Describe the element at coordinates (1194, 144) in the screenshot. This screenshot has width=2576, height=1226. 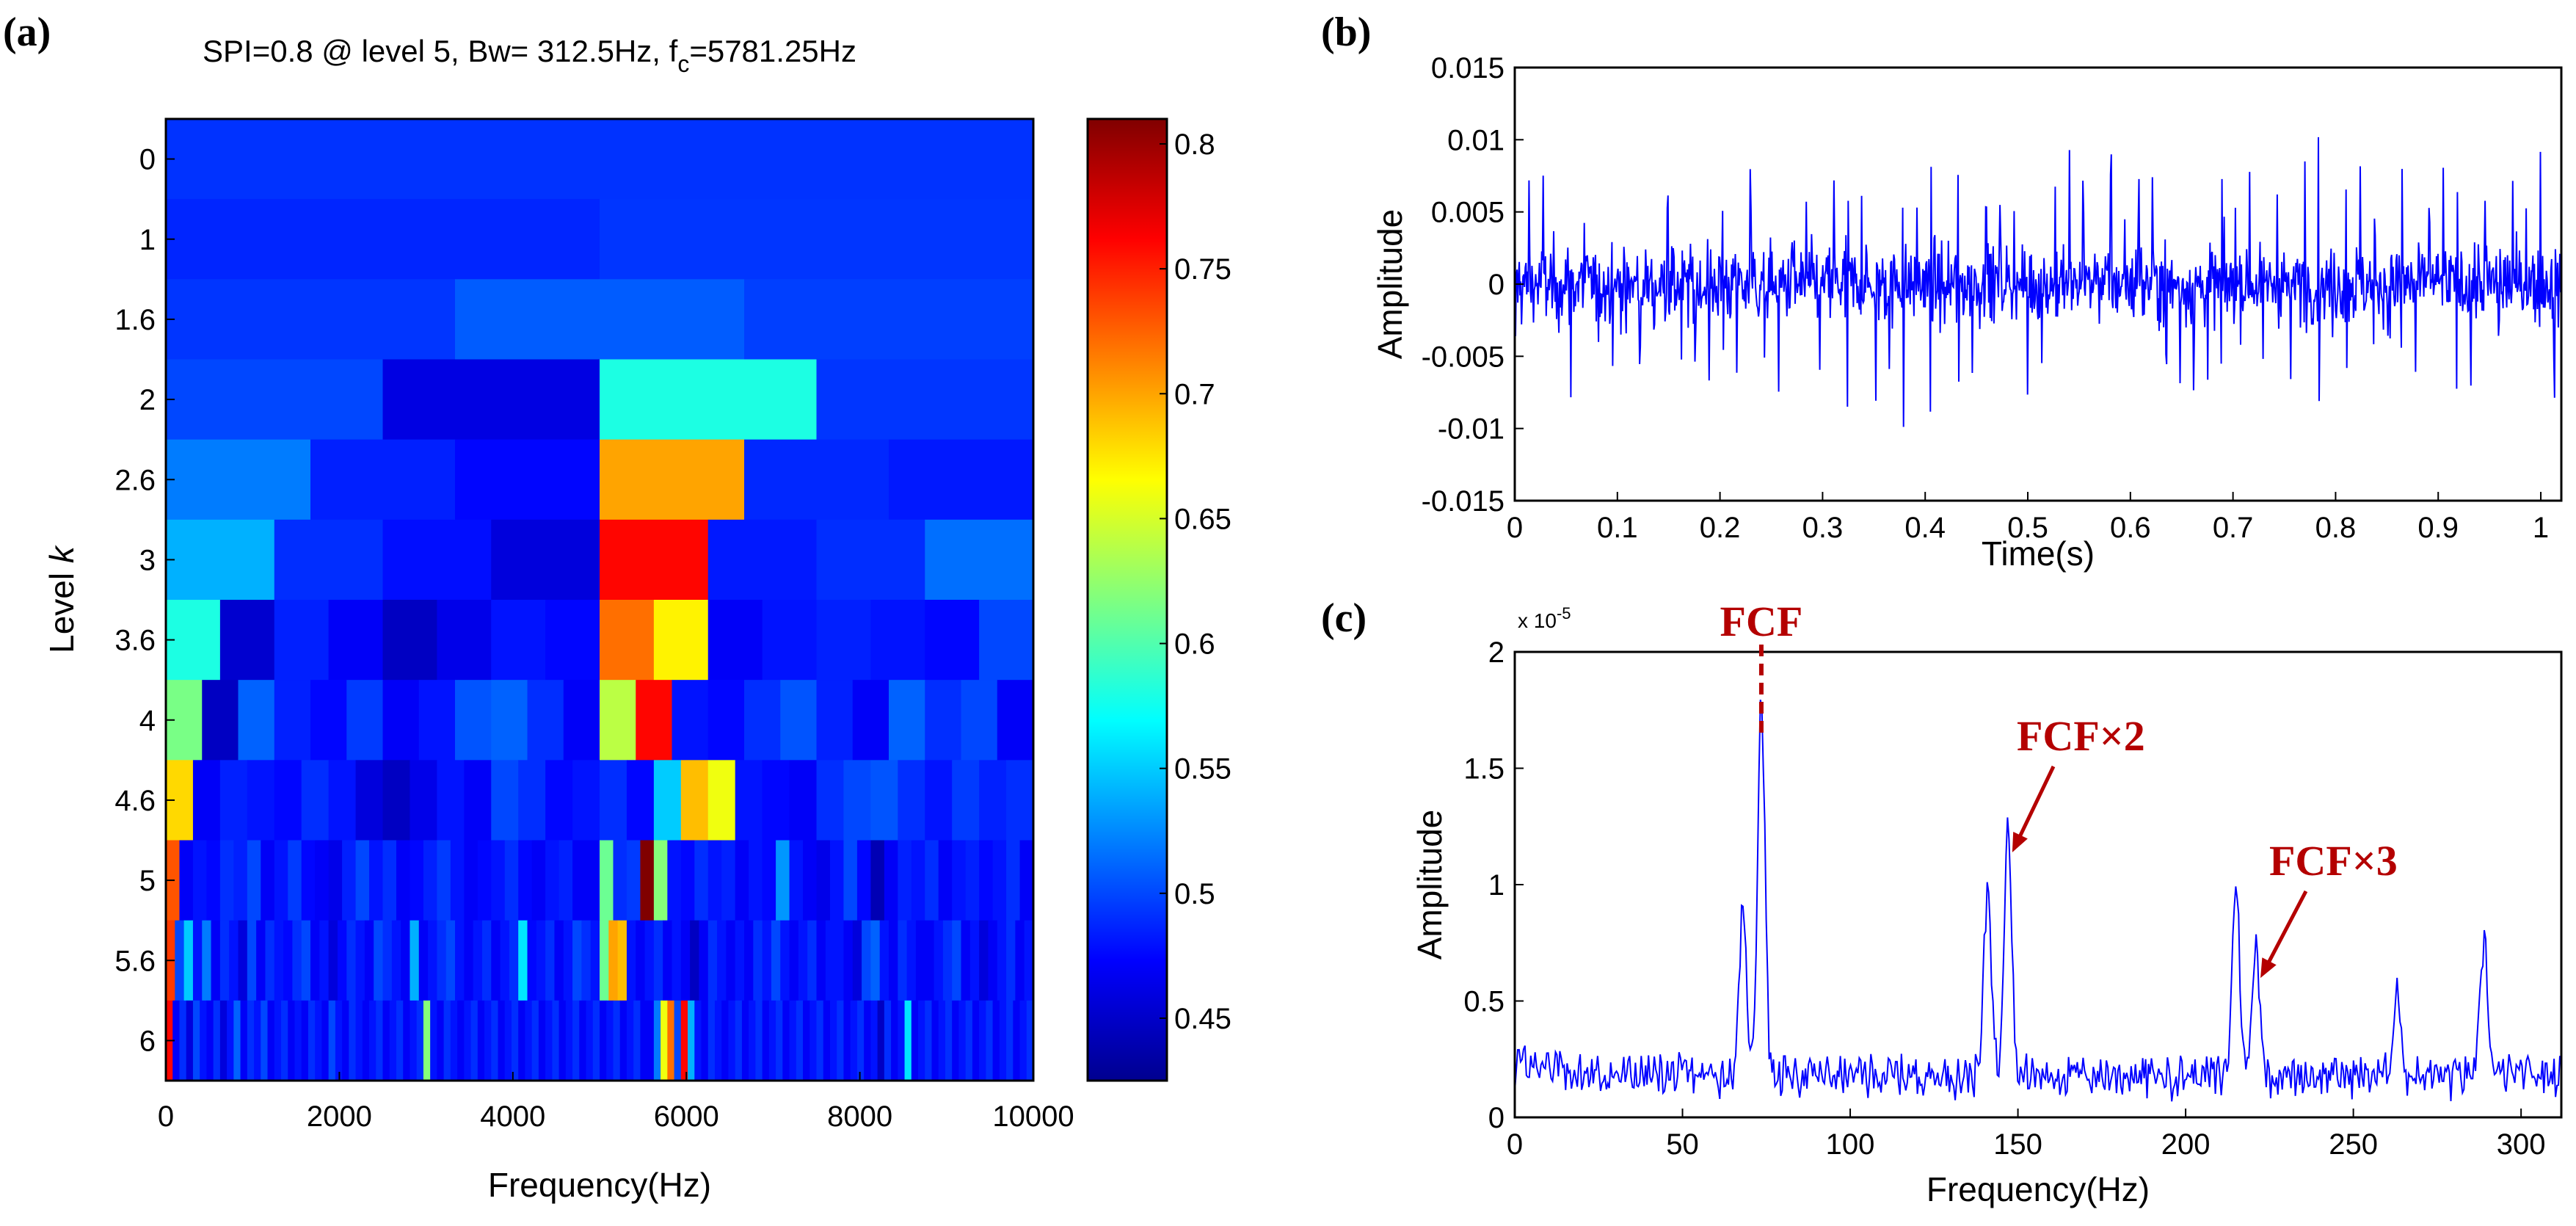
I see `colorbar-tick-label: 0.8` at that location.